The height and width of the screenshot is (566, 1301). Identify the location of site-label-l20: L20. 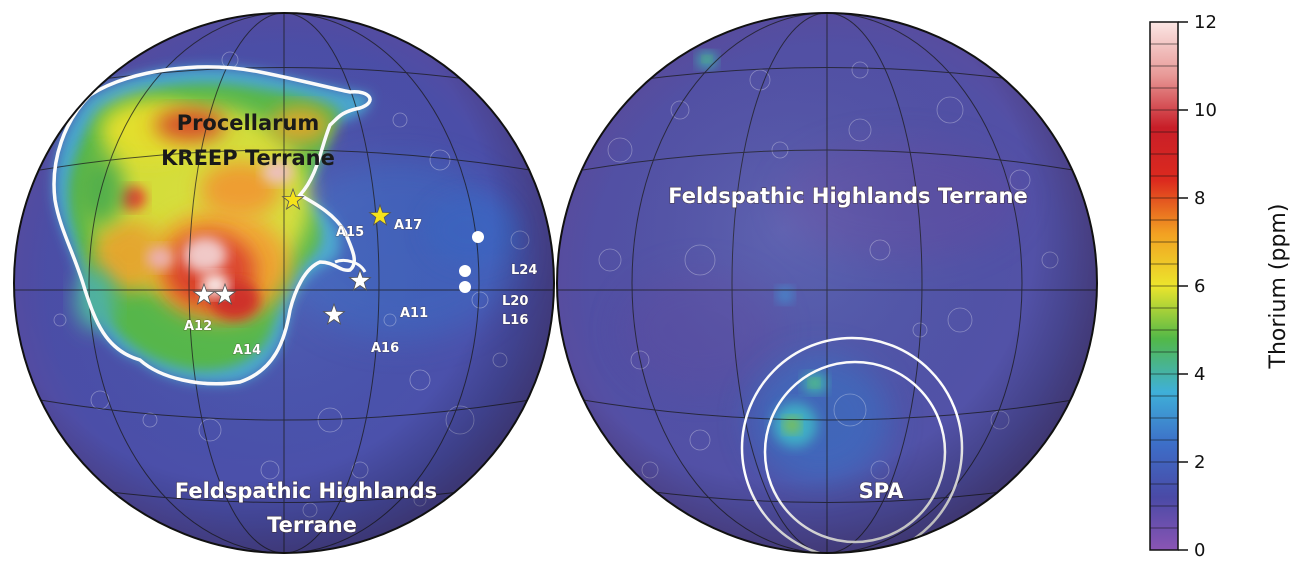
(515, 301).